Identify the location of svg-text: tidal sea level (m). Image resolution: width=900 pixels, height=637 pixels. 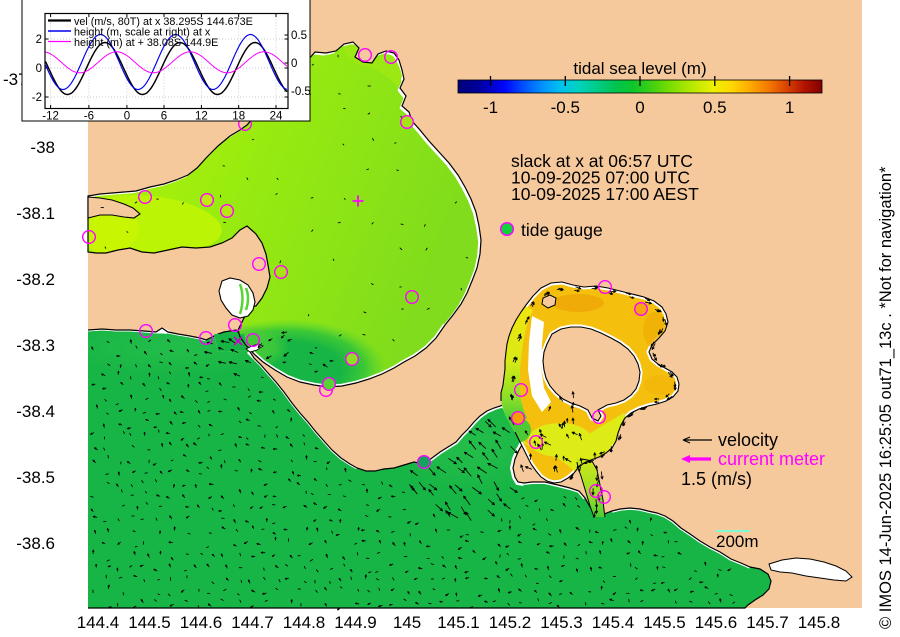
(639, 68).